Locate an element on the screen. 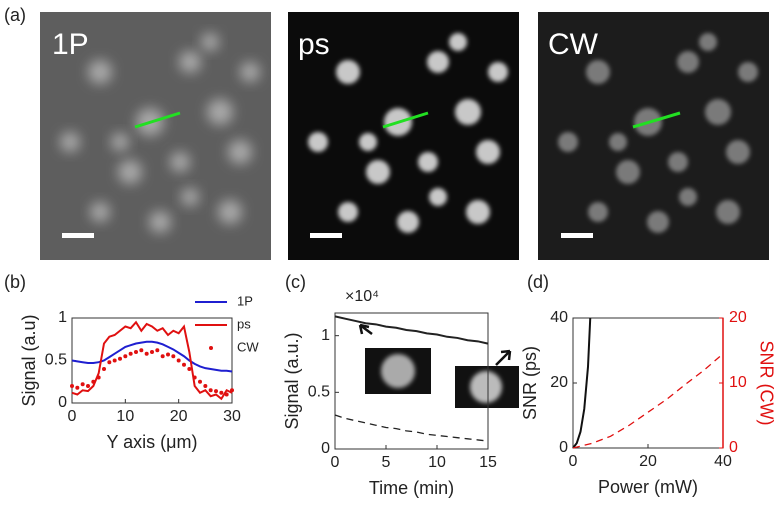 The width and height of the screenshot is (782, 516). x-axis-label: Y axis (μm) is located at coordinates (151, 442).